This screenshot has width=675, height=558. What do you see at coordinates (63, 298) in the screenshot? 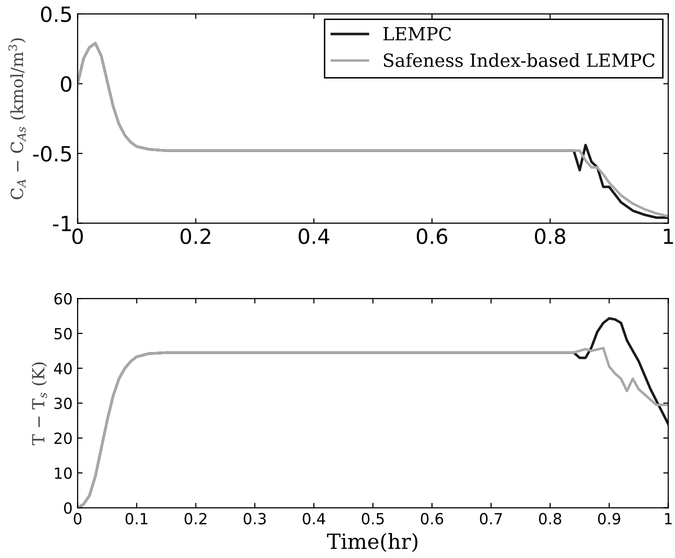
I see `y-tick-label: 60` at bounding box center [63, 298].